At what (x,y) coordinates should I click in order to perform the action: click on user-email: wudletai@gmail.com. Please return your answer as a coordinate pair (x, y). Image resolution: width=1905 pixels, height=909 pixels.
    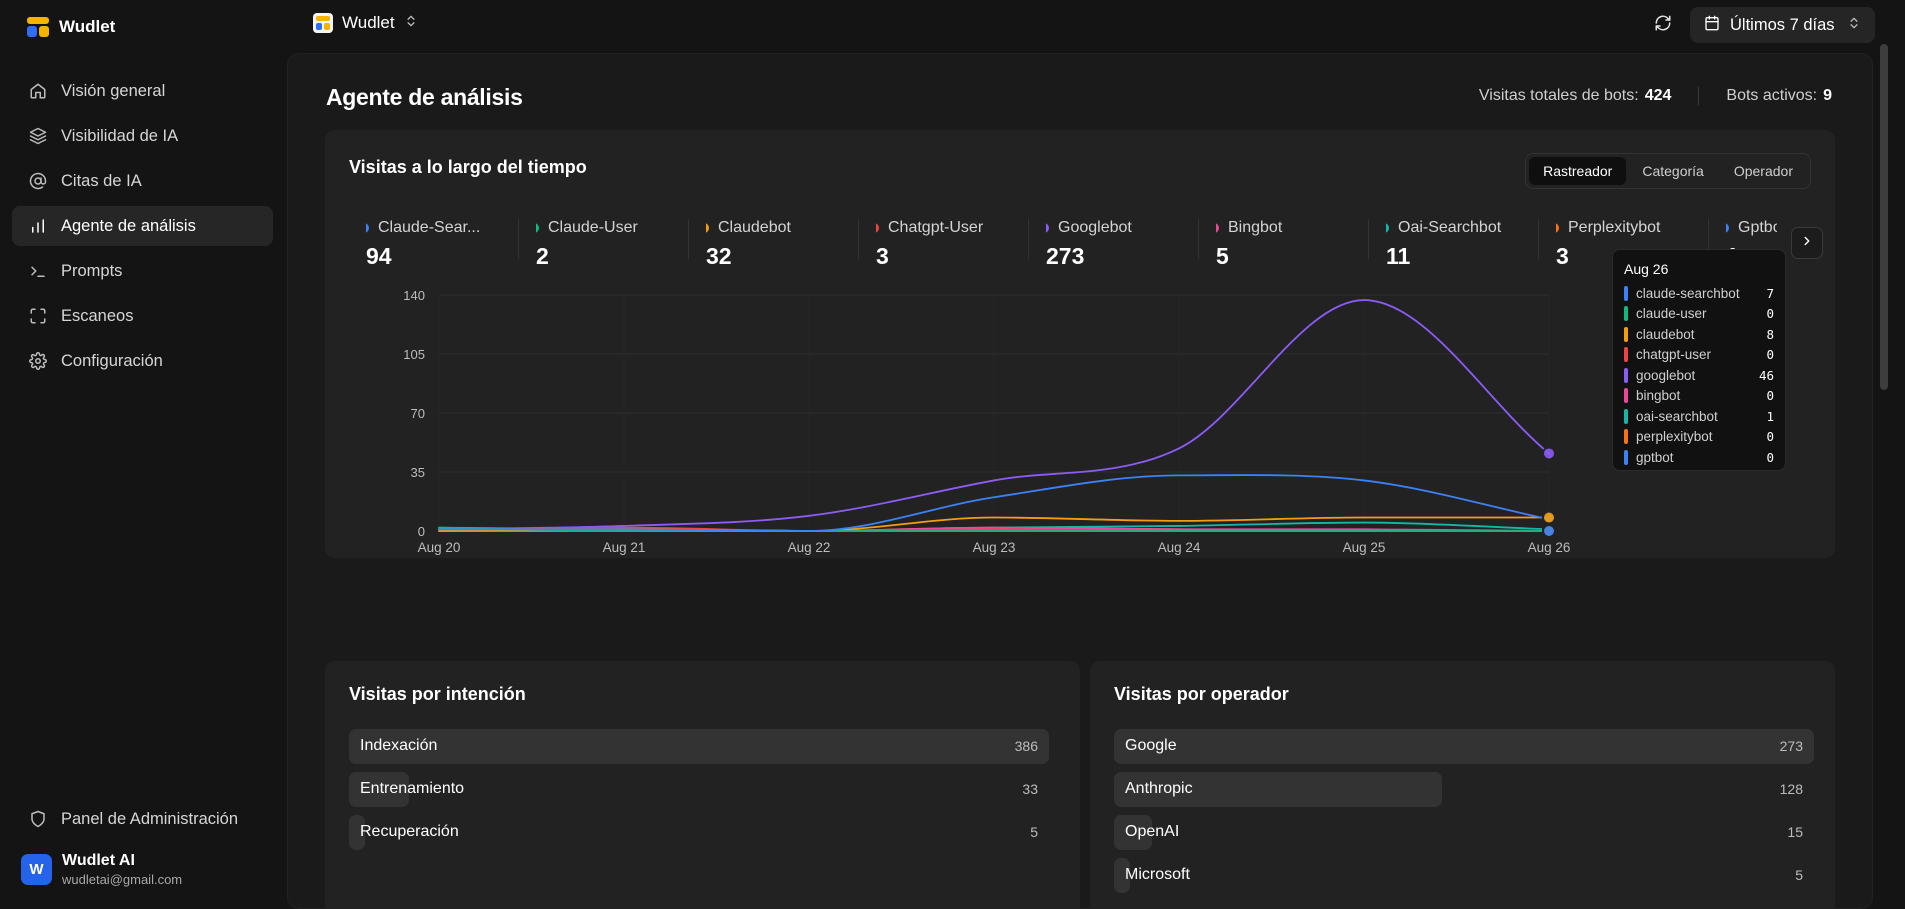
    Looking at the image, I should click on (122, 879).